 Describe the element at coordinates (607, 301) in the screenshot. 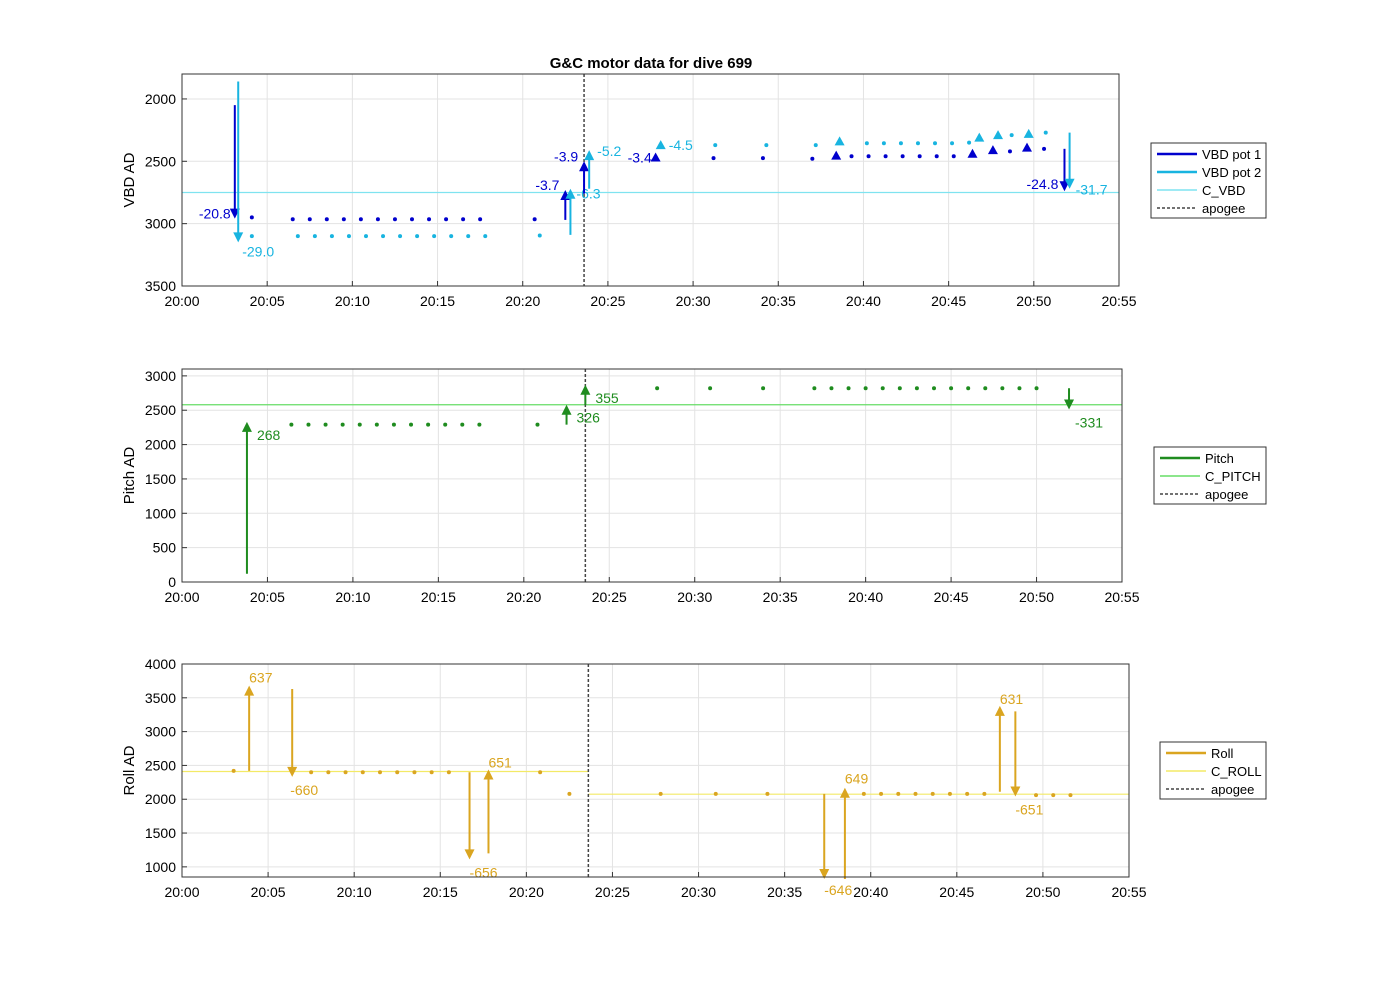

I see `x-tick-label: 20:25` at that location.